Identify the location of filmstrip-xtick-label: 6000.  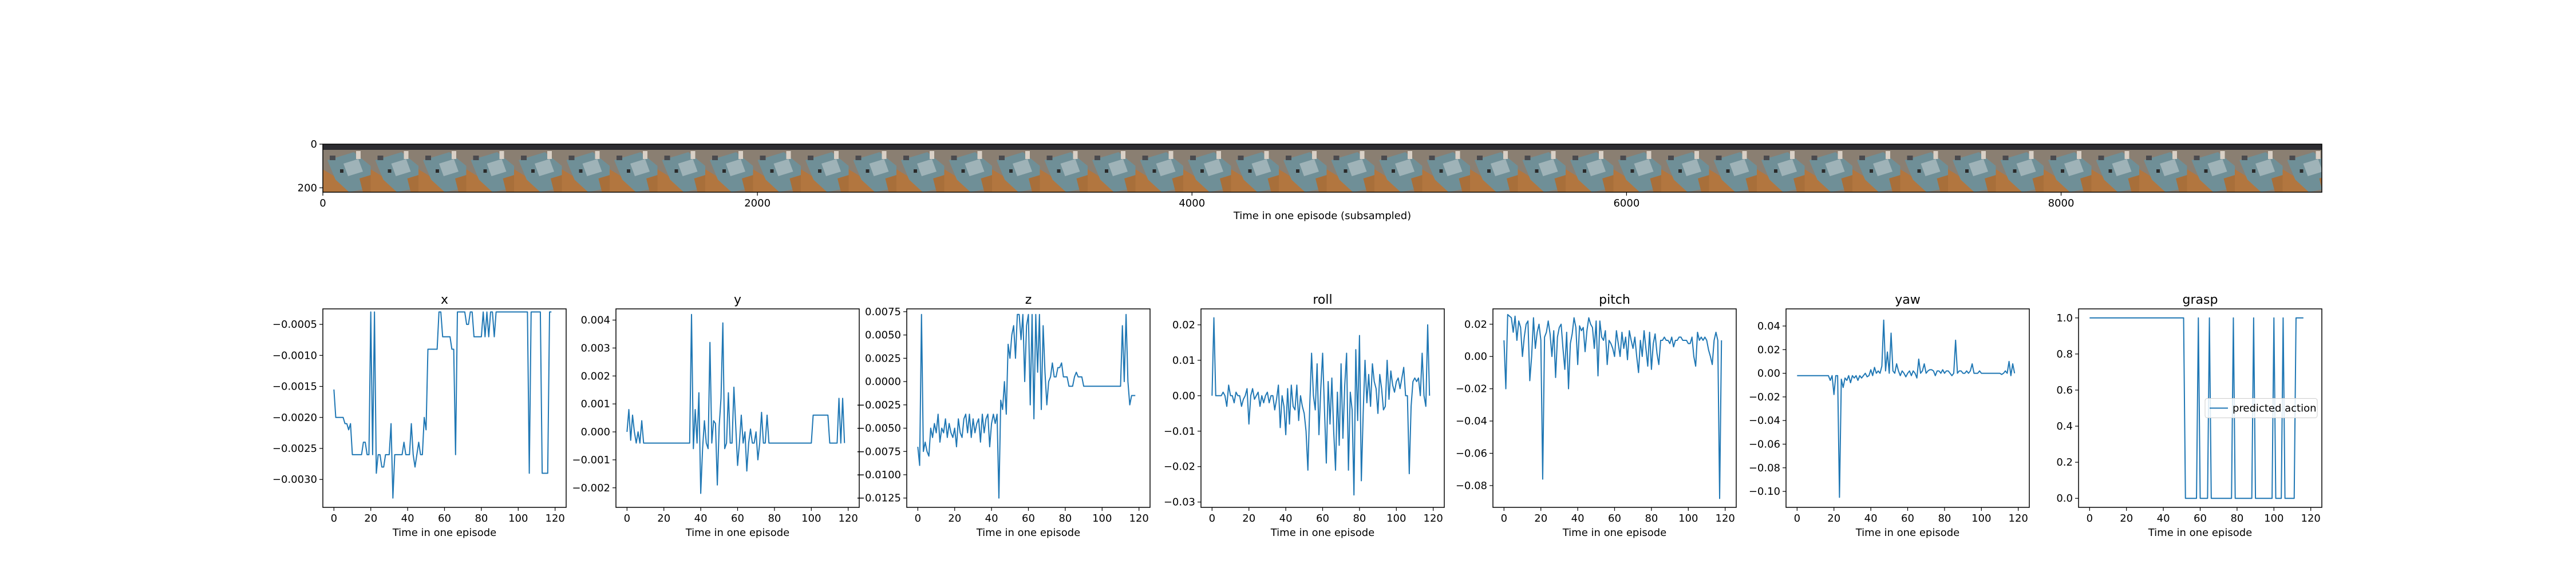
(1626, 203).